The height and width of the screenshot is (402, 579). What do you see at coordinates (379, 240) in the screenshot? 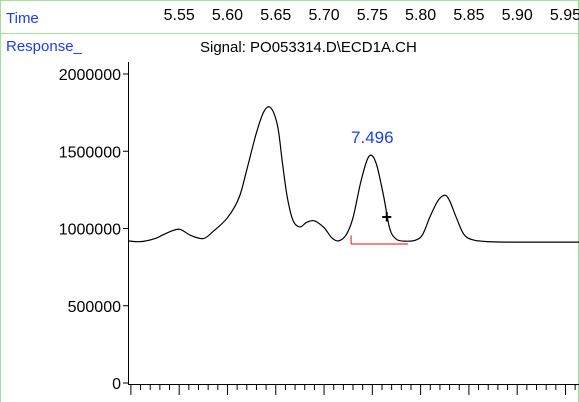
I see `integration-baseline` at bounding box center [379, 240].